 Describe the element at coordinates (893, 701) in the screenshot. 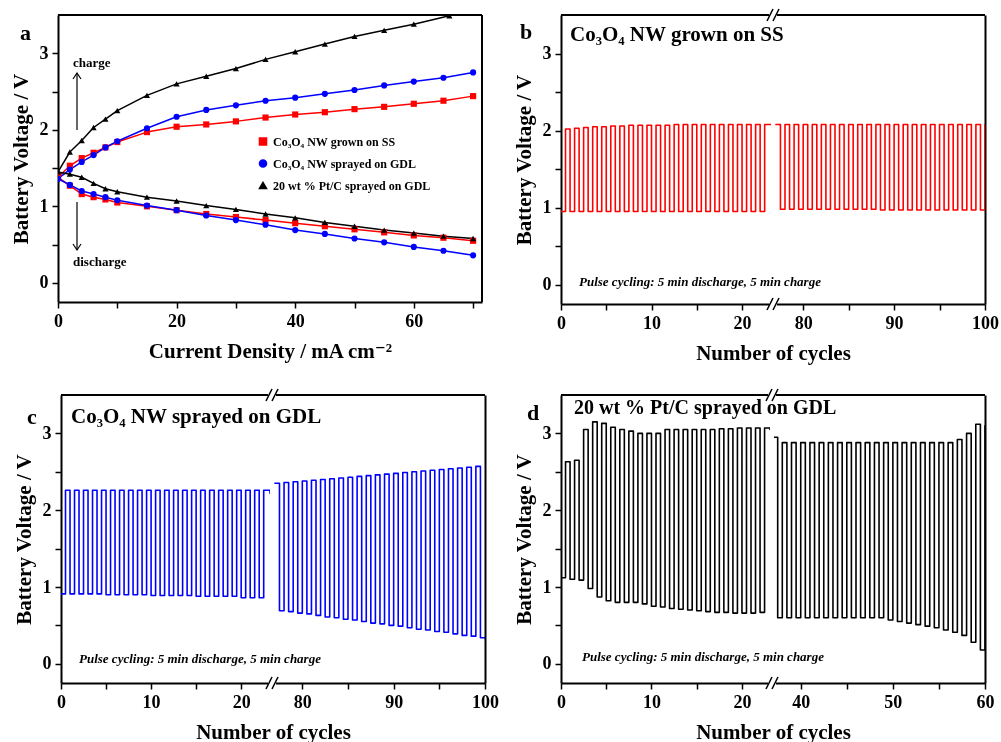

I see `x-tick-label: 50` at that location.